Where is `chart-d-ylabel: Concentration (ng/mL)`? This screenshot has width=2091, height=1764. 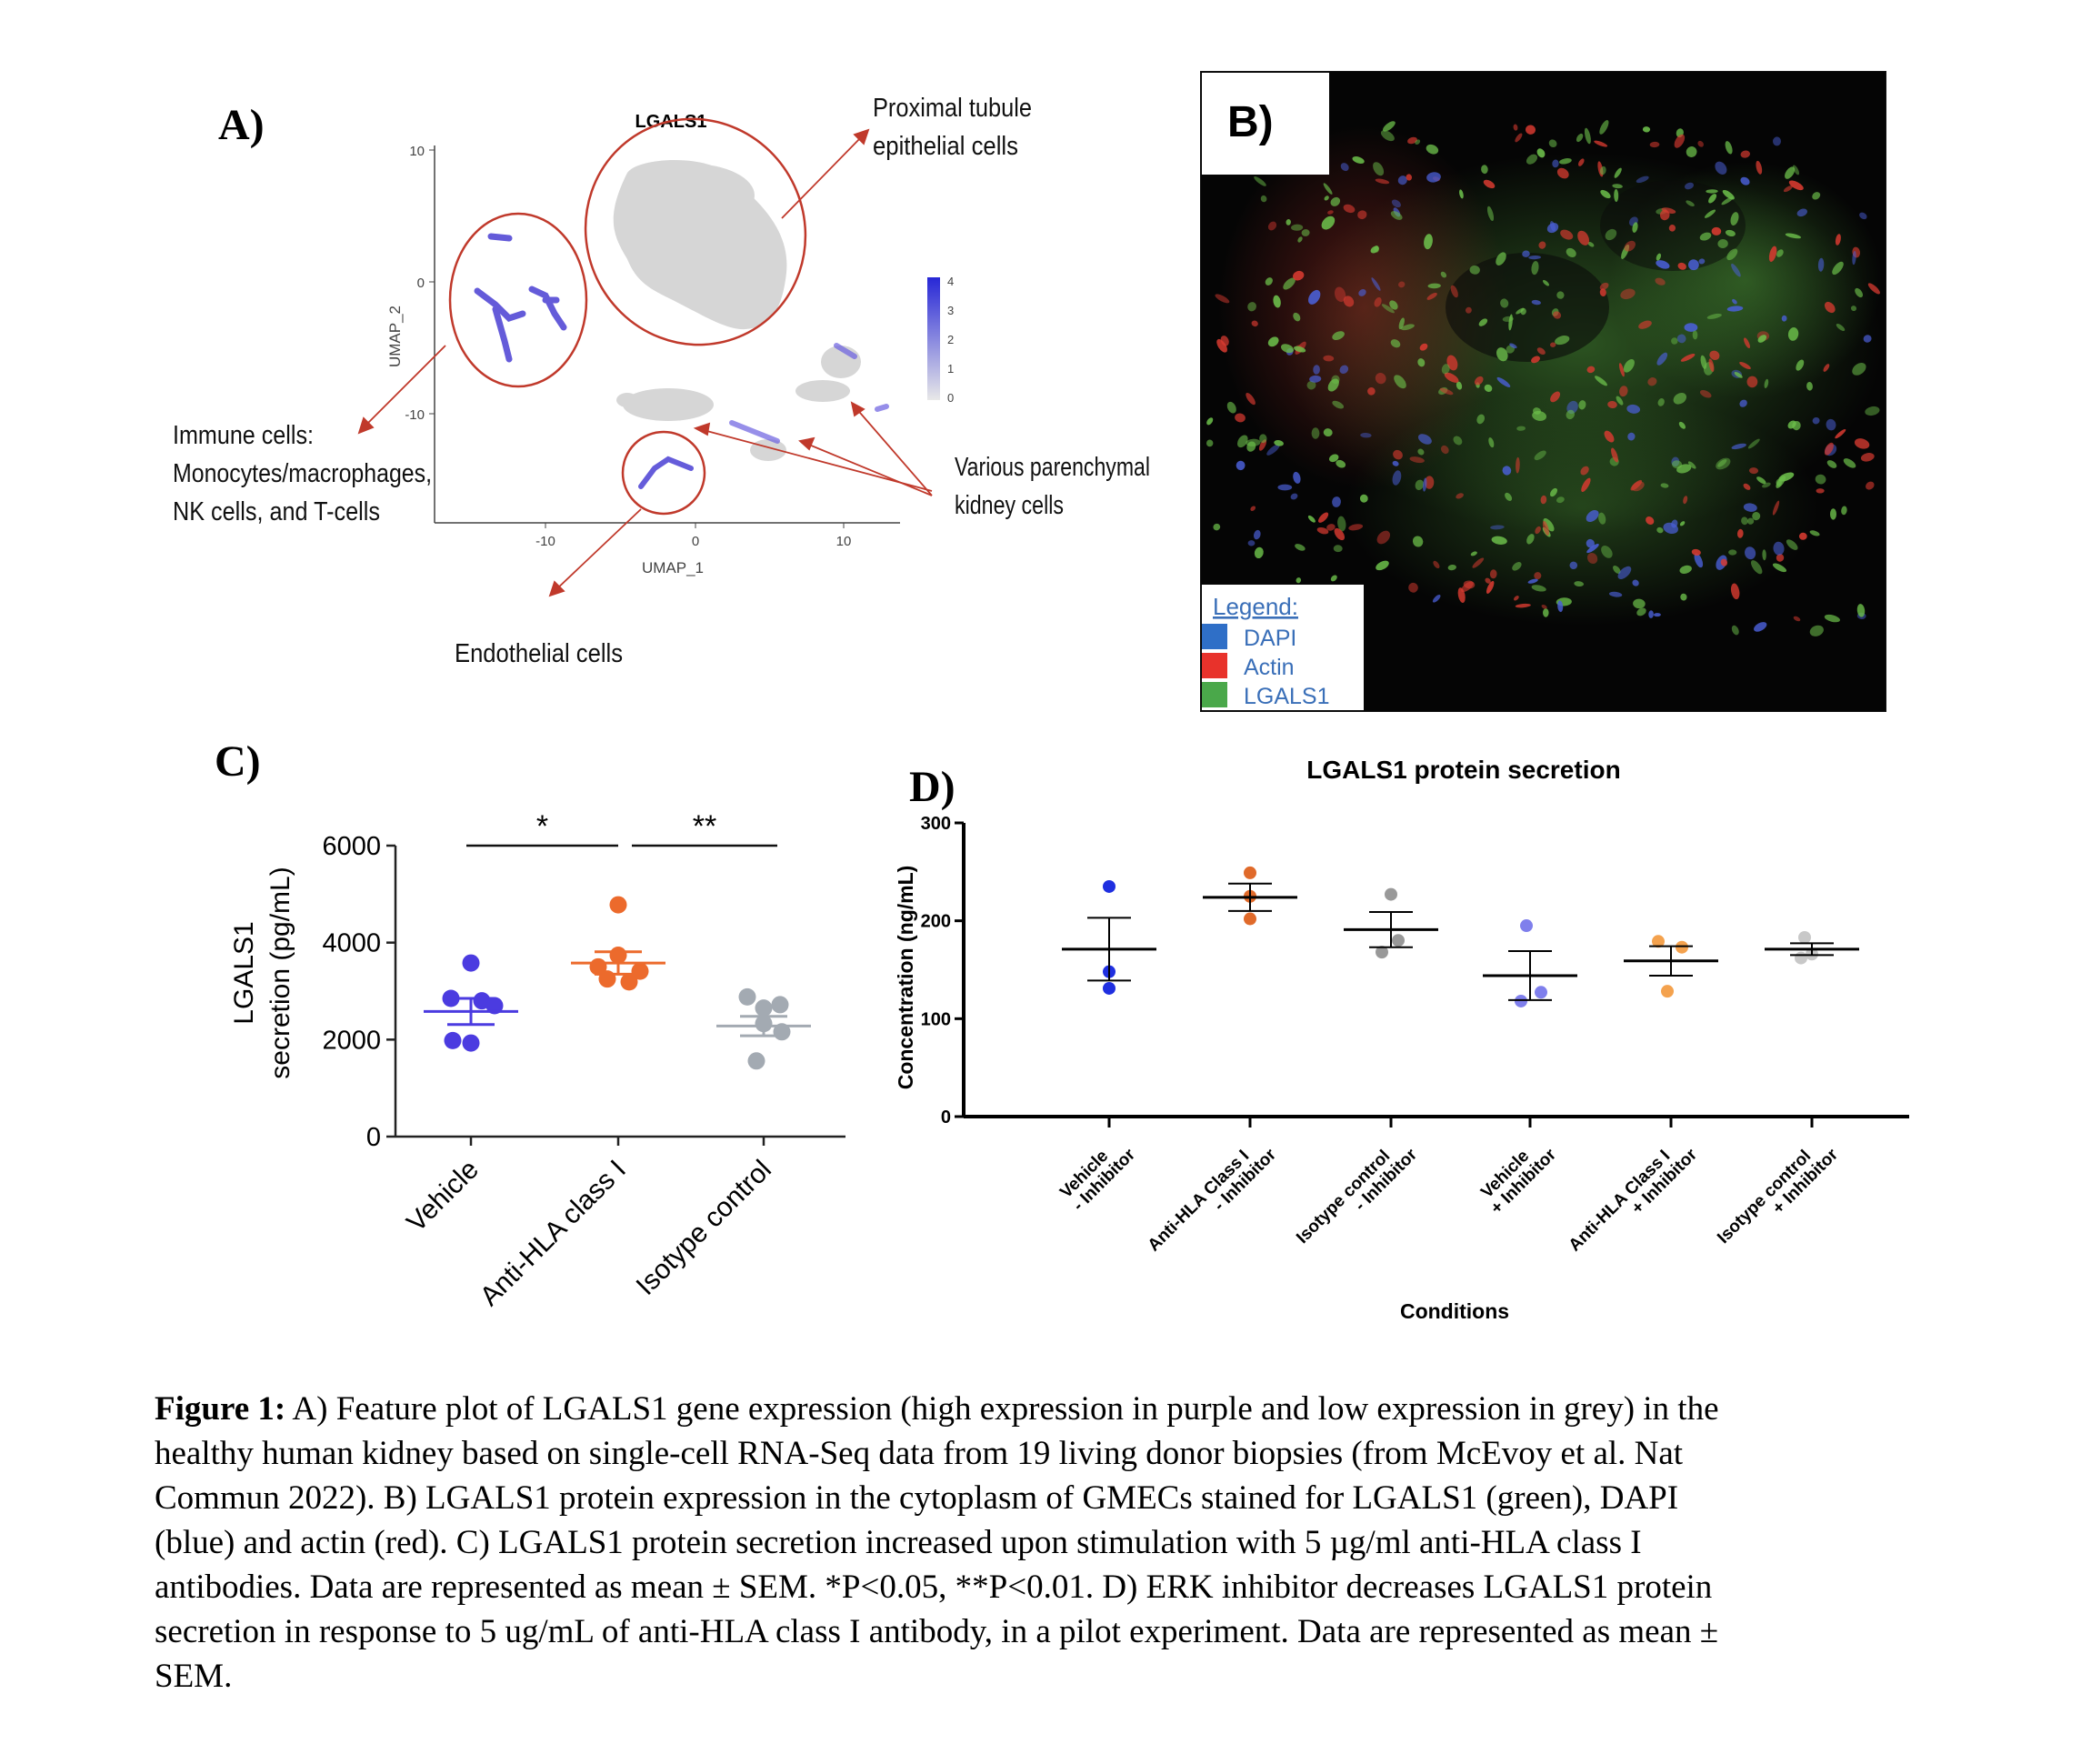
chart-d-ylabel: Concentration (ng/mL) is located at coordinates (905, 978).